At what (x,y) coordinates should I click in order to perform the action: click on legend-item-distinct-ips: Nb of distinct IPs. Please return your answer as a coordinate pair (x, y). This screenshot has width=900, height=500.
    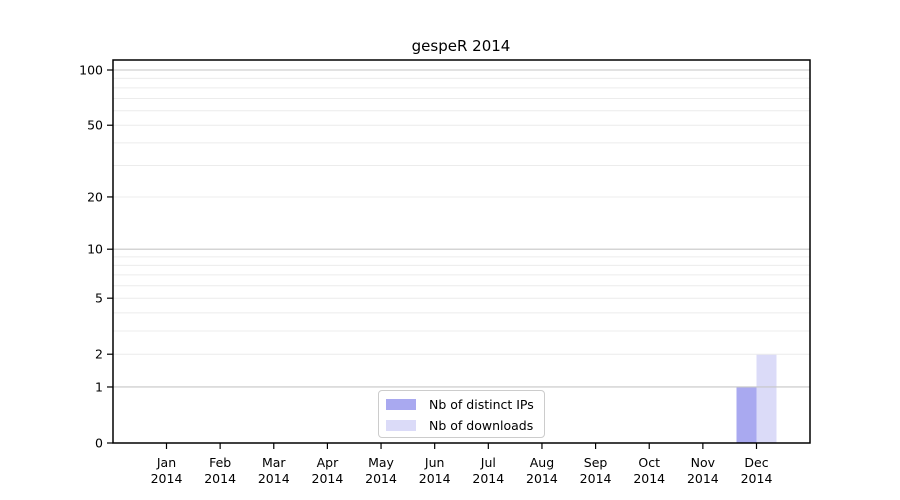
    Looking at the image, I should click on (461, 404).